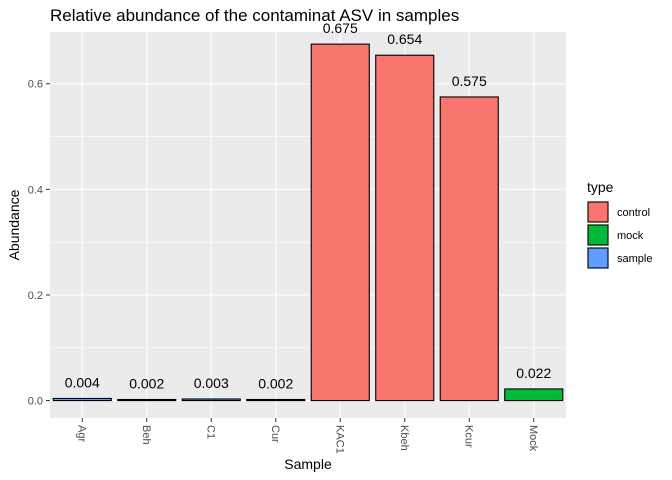  What do you see at coordinates (39, 243) in the screenshot?
I see `y-axis: 0.0 0.2 0.4 0.6` at bounding box center [39, 243].